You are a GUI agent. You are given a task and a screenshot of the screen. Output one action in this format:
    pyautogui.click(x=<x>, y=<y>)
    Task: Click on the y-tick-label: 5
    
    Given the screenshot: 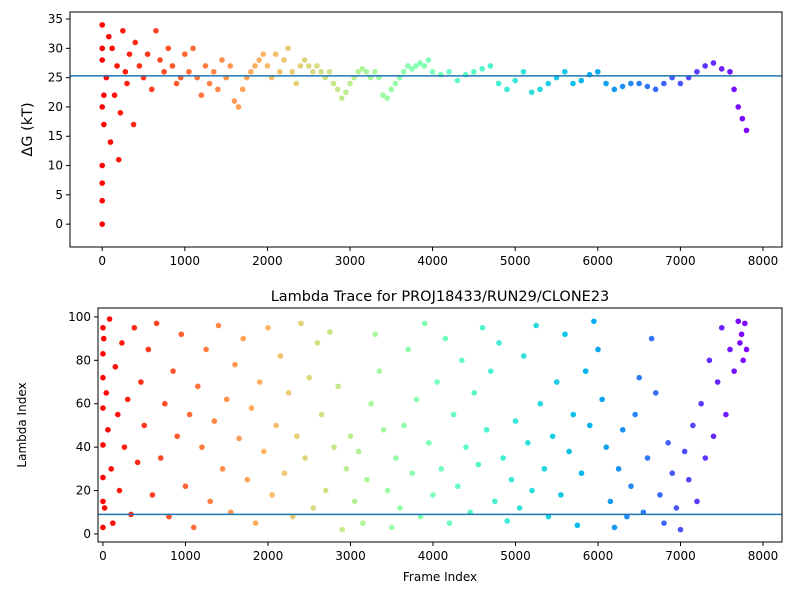 What is the action you would take?
    pyautogui.click(x=59, y=195)
    